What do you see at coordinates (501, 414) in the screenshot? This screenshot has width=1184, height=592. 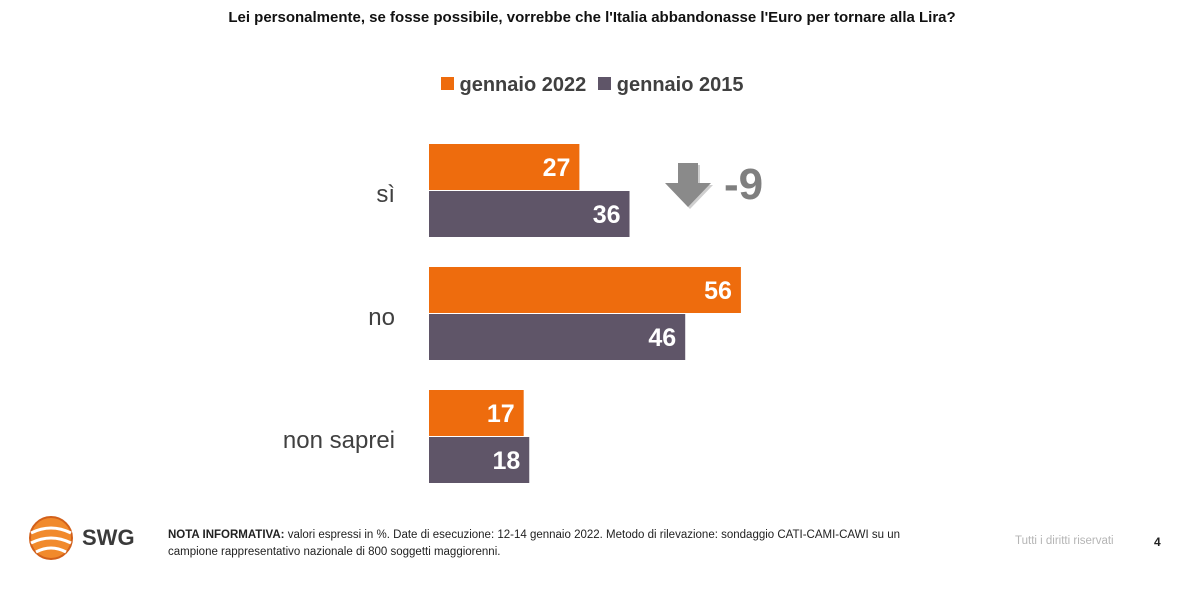 I see `data-label: 17` at bounding box center [501, 414].